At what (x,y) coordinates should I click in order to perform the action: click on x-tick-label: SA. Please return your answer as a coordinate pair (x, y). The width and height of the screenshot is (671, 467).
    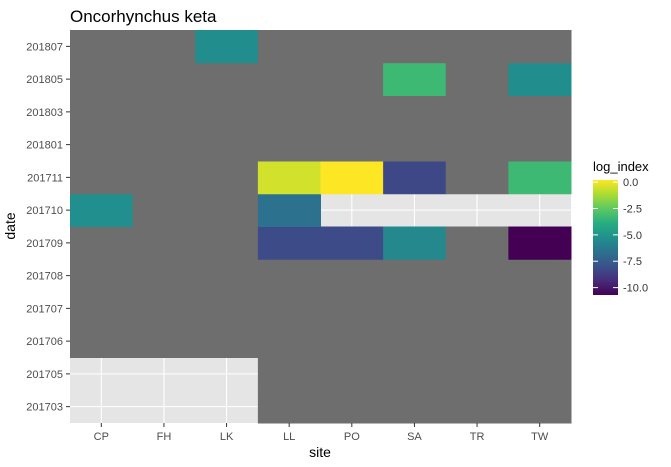
    Looking at the image, I should click on (414, 437).